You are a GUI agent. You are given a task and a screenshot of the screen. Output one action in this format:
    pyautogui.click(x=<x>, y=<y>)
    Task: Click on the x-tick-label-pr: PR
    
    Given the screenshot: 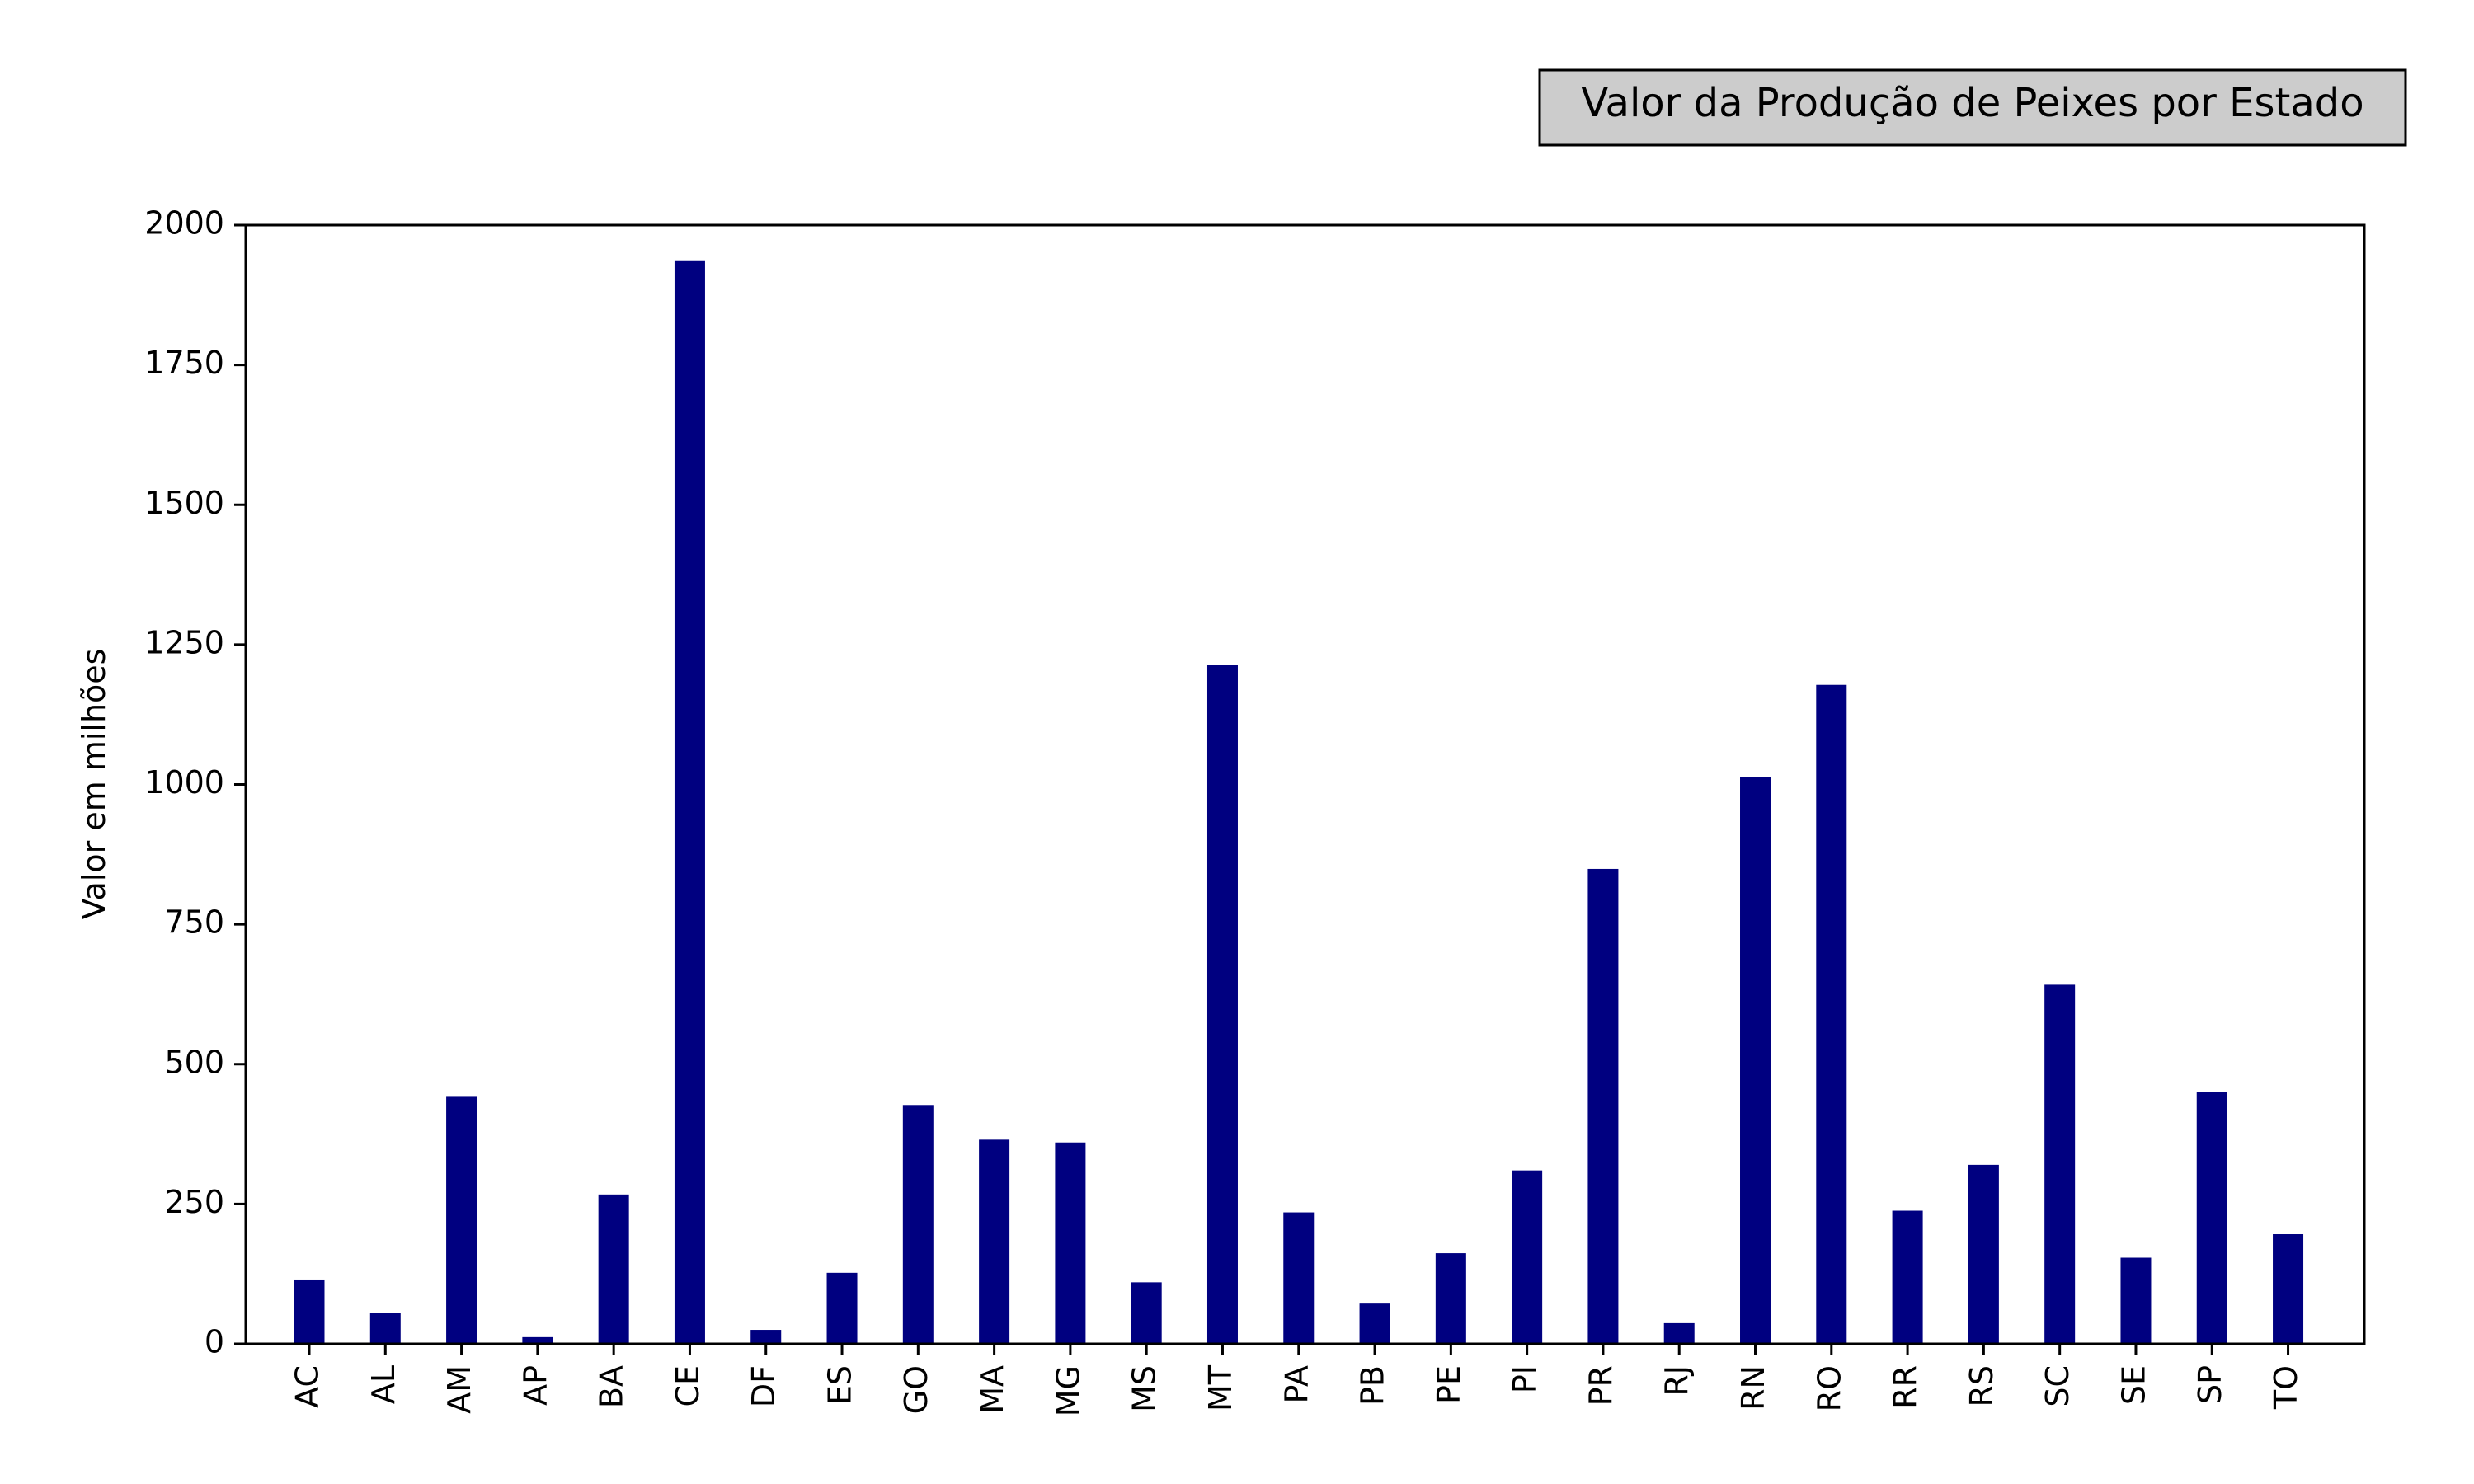 What is the action you would take?
    pyautogui.click(x=1601, y=1385)
    